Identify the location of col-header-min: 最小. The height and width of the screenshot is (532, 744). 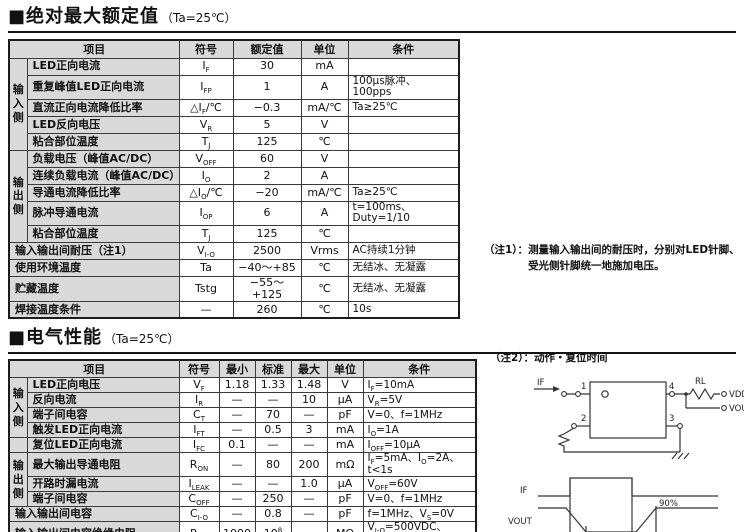
(237, 369).